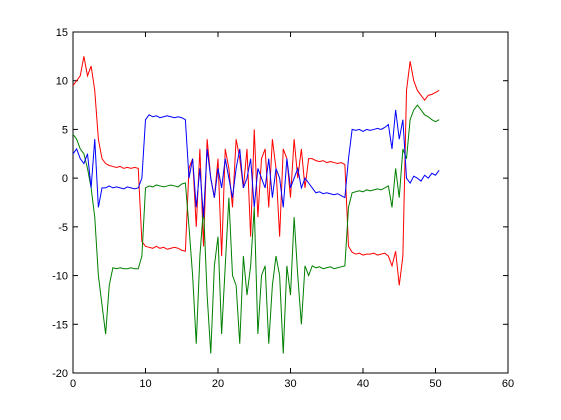  I want to click on x-tick-label: 10, so click(145, 384).